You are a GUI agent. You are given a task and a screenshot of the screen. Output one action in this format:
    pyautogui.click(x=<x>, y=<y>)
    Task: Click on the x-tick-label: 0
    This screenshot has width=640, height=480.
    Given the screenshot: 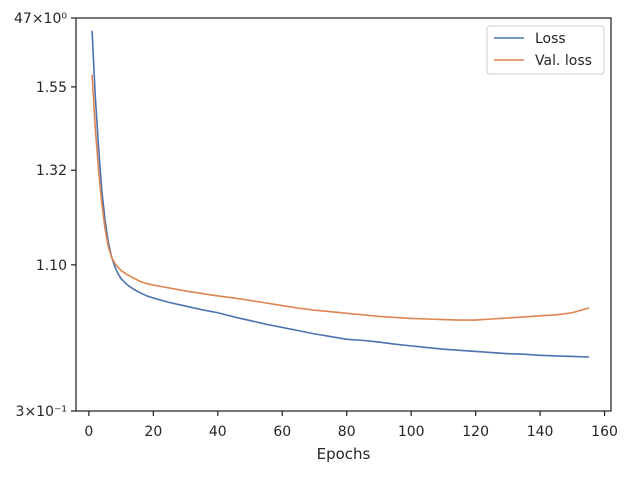 What is the action you would take?
    pyautogui.click(x=88, y=432)
    